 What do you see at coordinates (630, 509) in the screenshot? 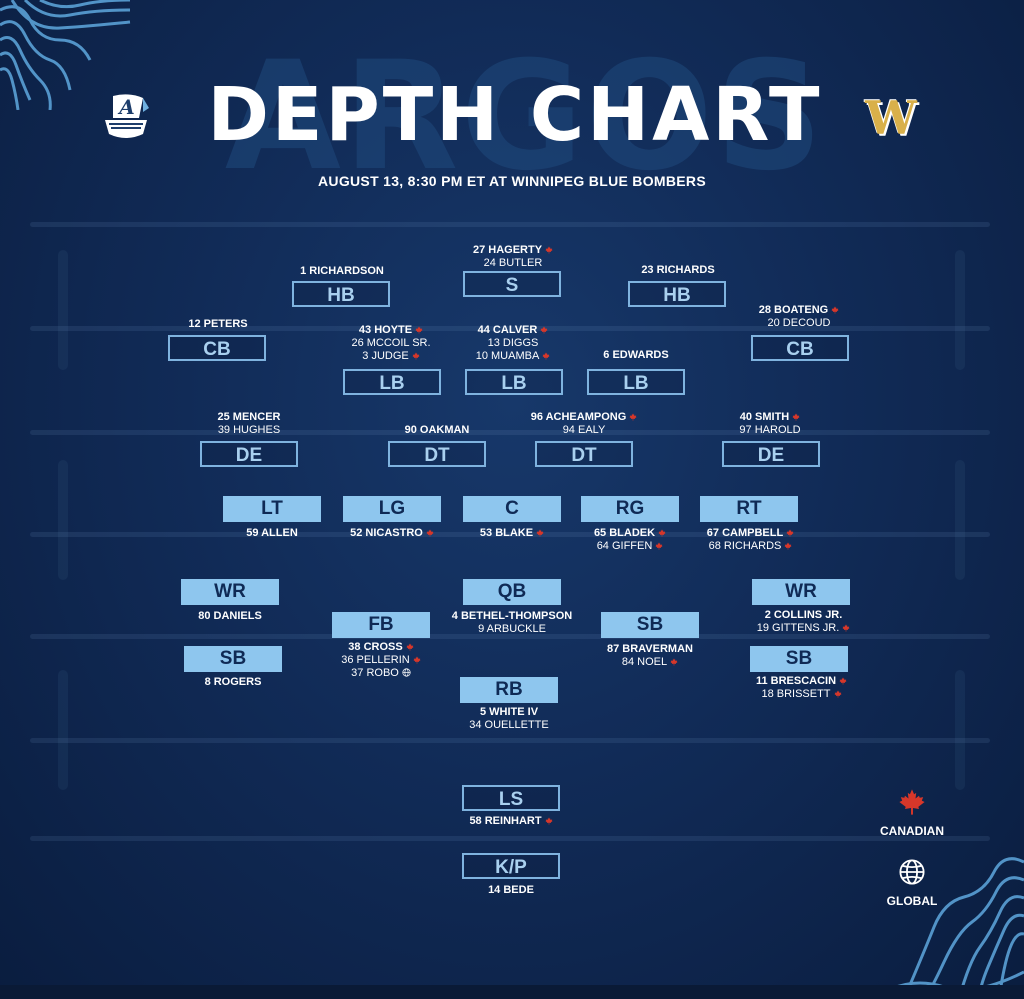
I see `position-rg: RG` at bounding box center [630, 509].